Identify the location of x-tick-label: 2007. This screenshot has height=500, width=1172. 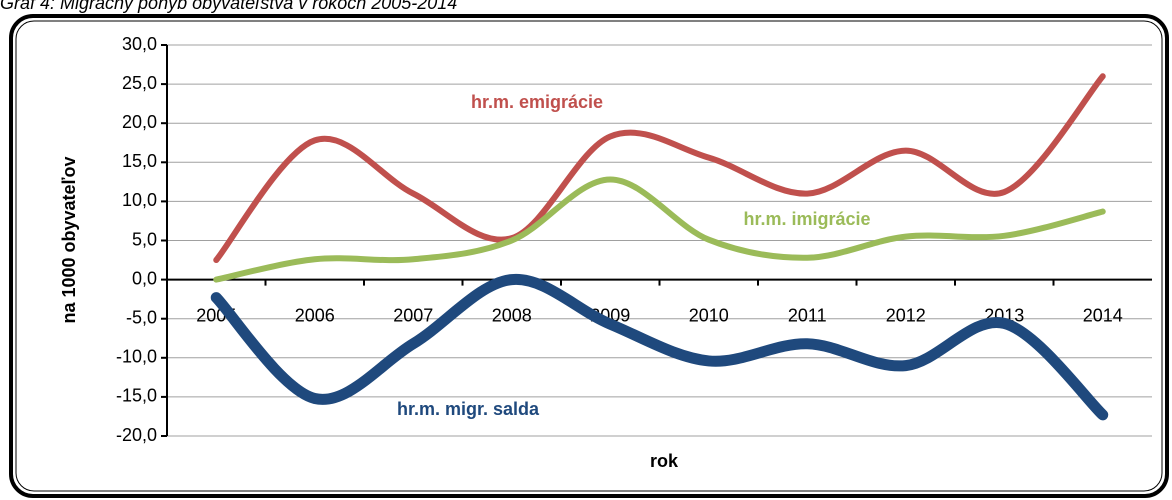
(413, 315).